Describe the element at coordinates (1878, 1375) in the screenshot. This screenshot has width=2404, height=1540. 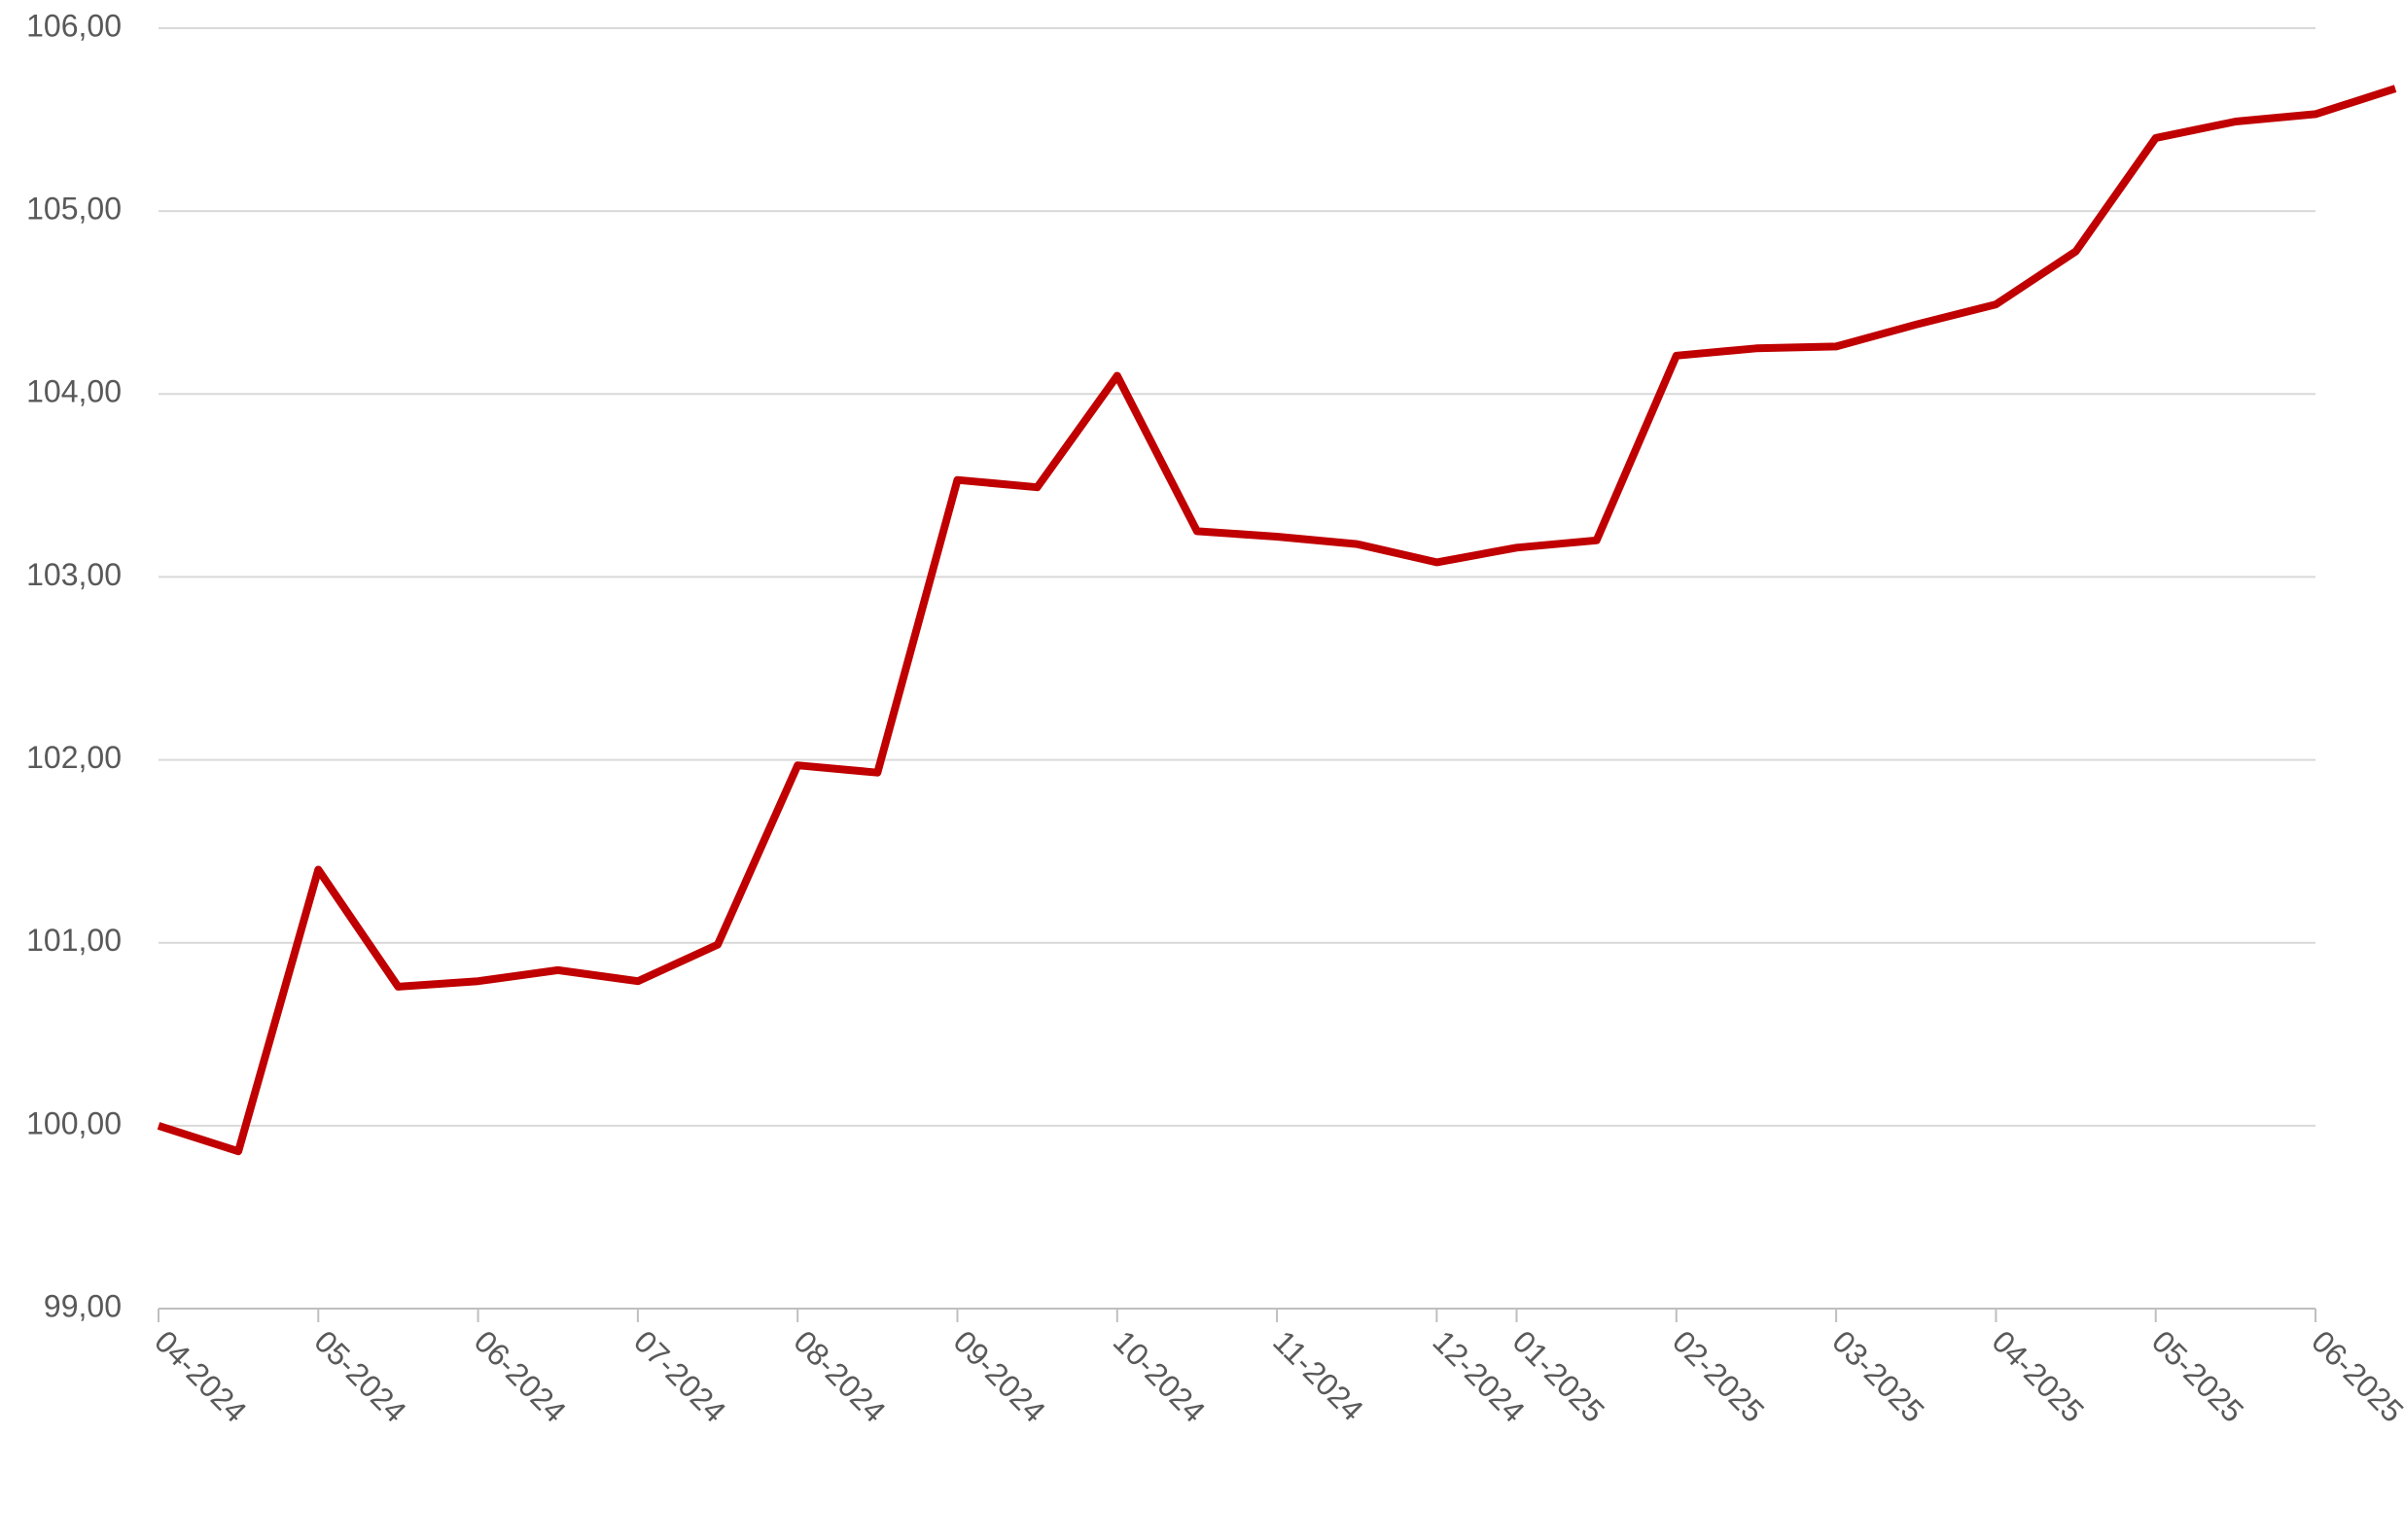
I see `x-tick-label: 03-2025` at that location.